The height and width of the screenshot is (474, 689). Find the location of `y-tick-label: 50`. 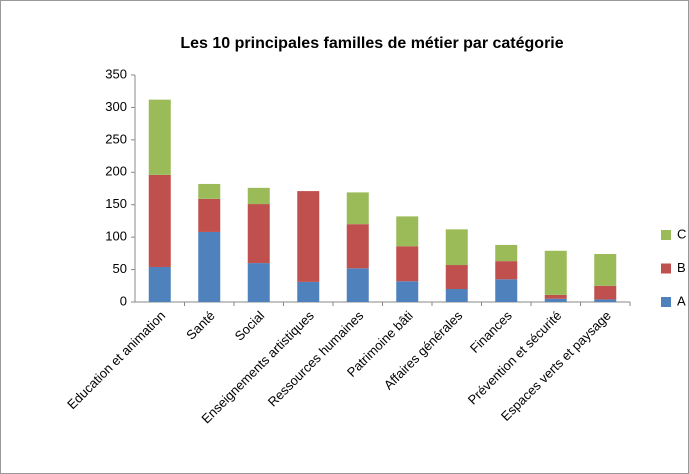

y-tick-label: 50 is located at coordinates (120, 268).